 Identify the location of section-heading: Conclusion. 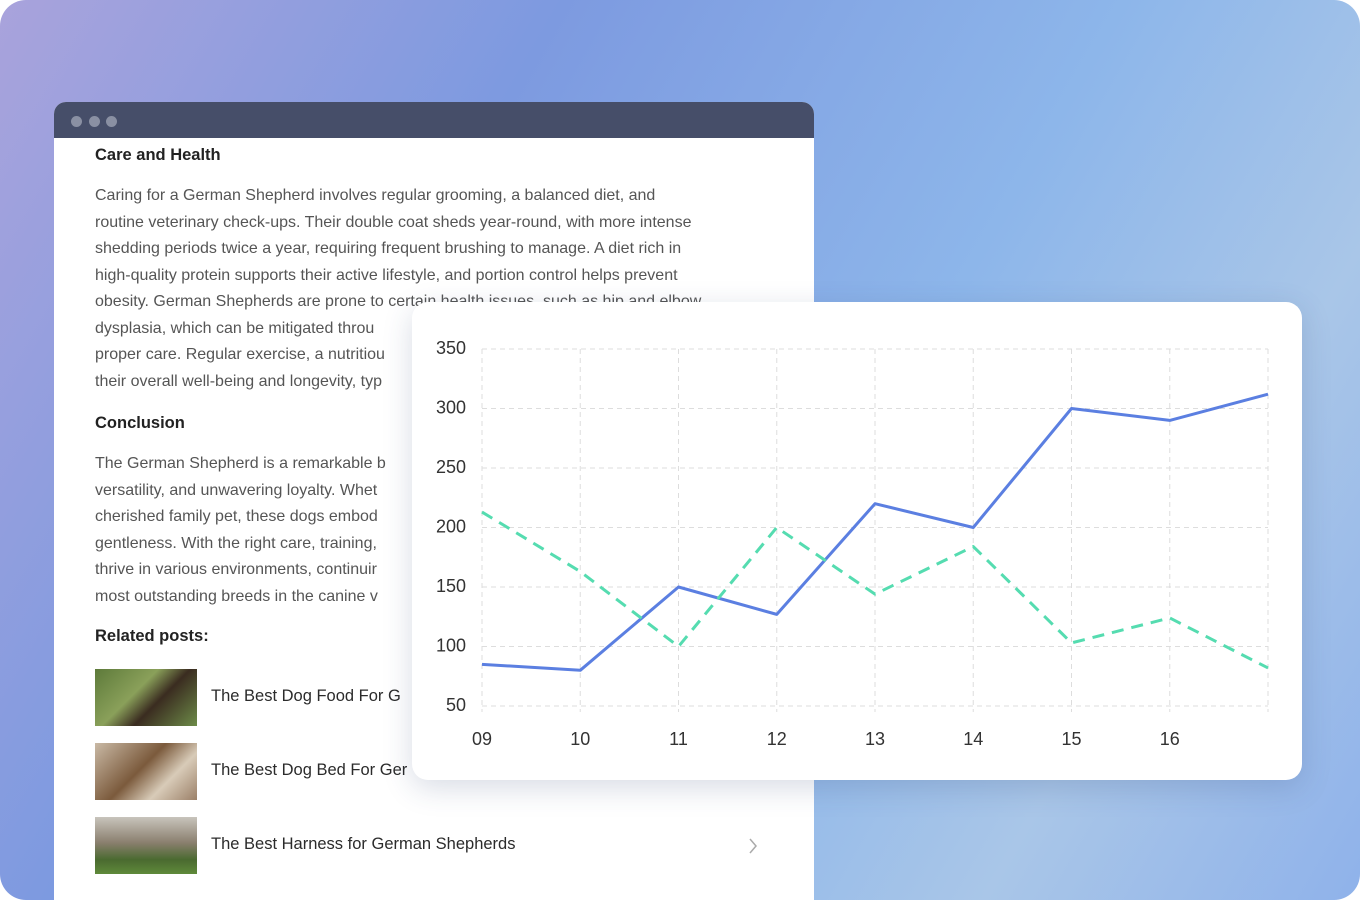
(140, 423).